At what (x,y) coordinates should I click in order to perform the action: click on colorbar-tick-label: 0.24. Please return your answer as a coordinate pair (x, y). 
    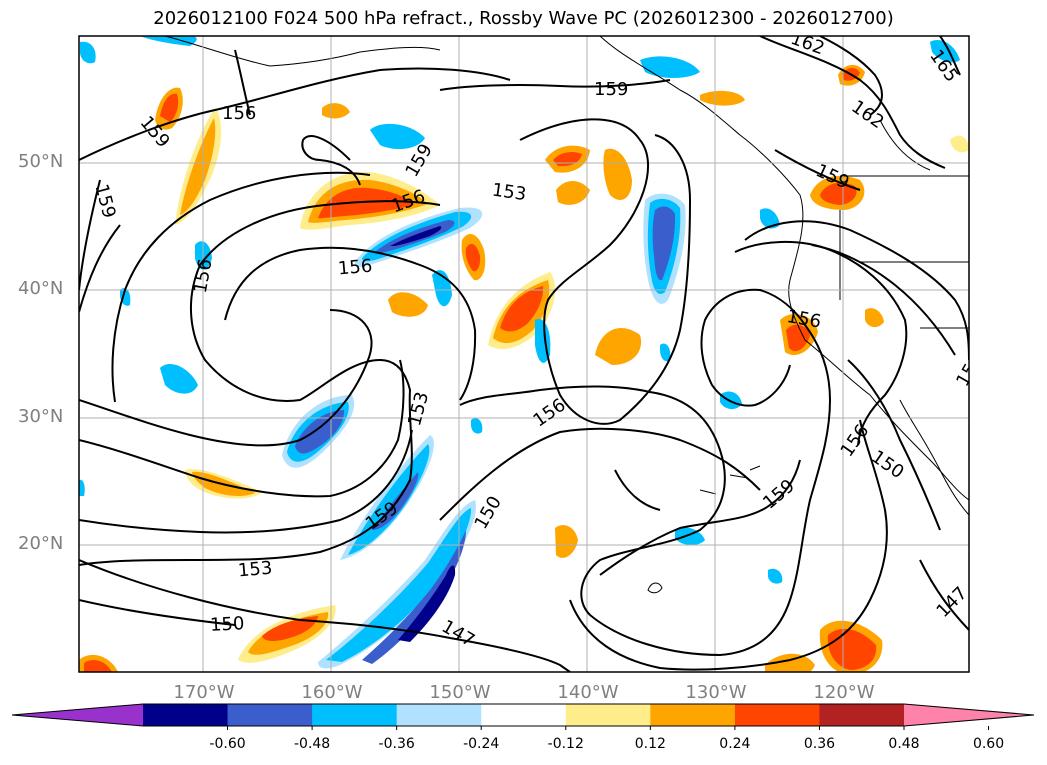
    Looking at the image, I should click on (735, 744).